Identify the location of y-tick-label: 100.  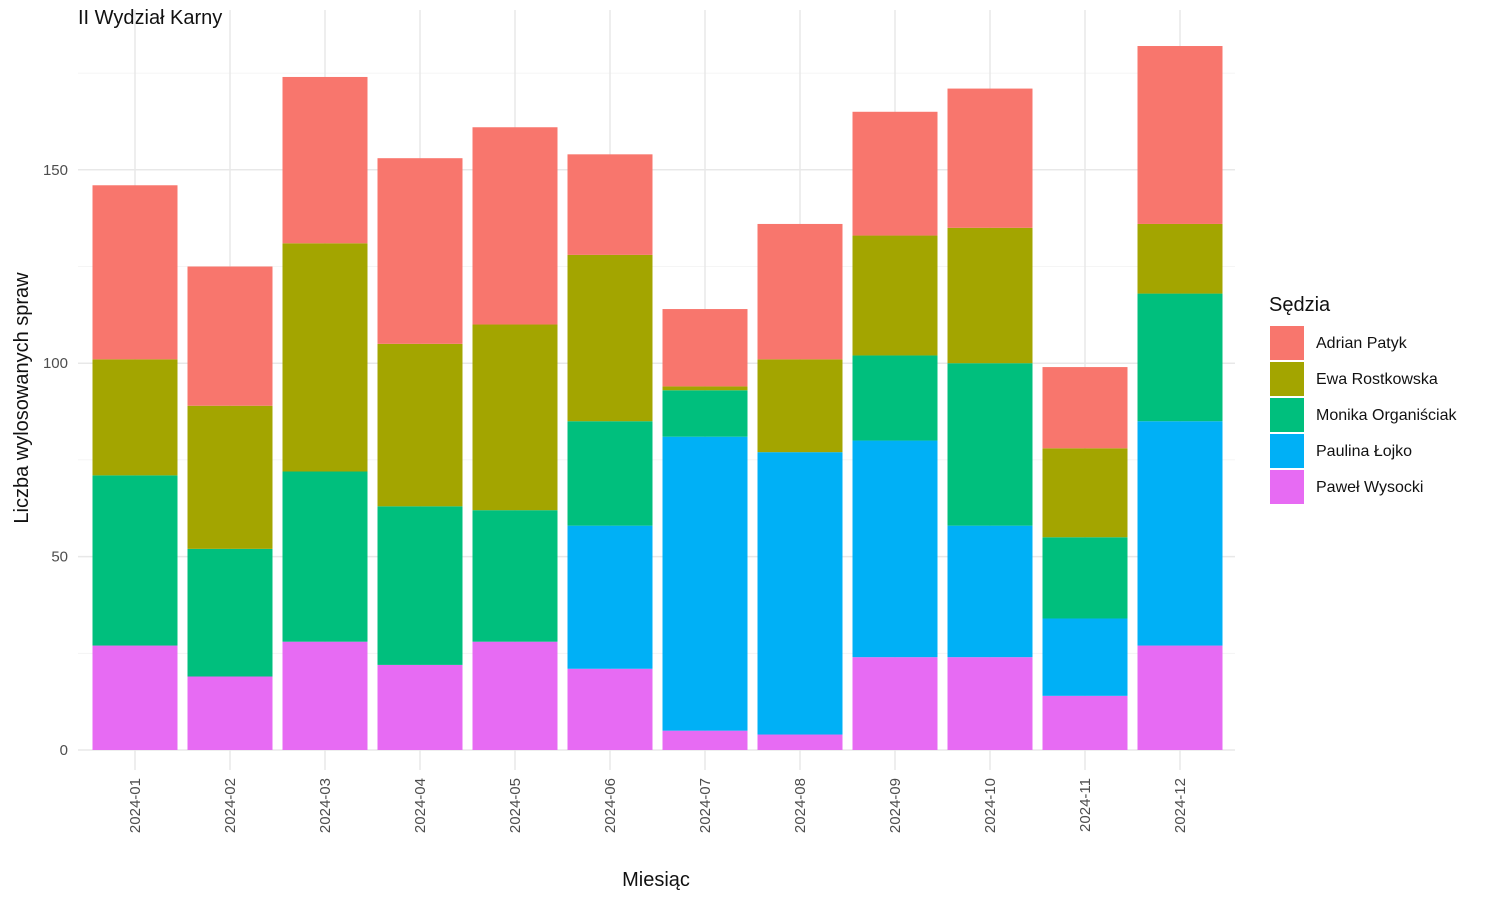
(55, 363).